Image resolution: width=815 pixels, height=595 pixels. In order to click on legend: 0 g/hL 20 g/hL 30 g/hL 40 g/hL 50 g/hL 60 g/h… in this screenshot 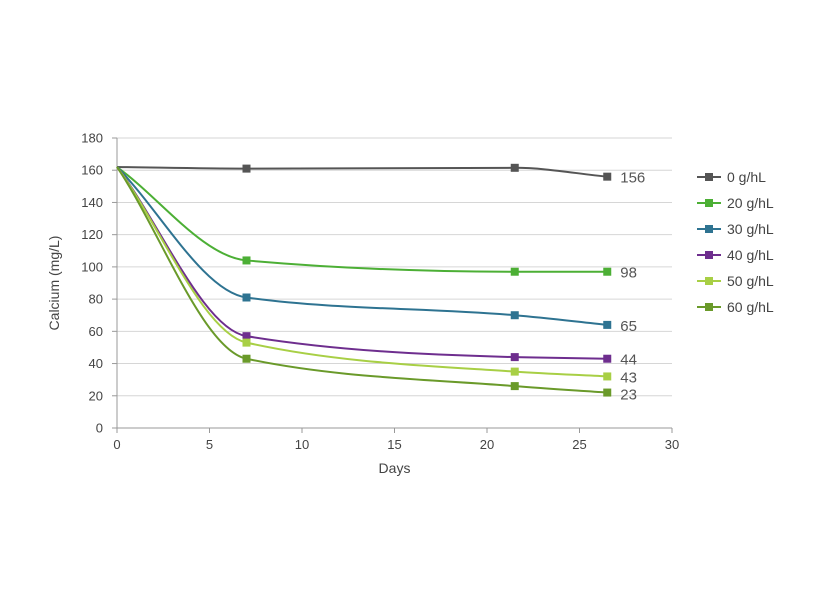, I will do `click(735, 242)`.